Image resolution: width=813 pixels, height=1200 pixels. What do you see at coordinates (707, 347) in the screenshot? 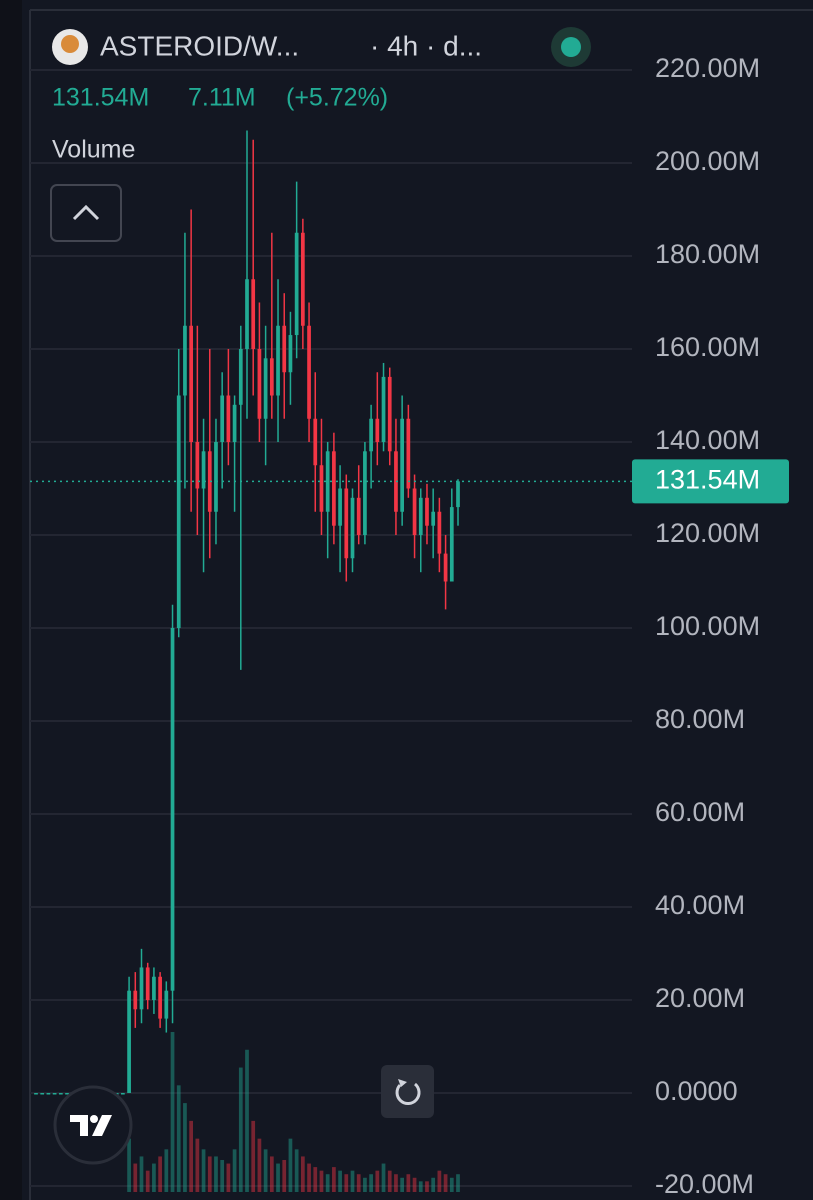
I see `y-tick-label: 160.00M` at bounding box center [707, 347].